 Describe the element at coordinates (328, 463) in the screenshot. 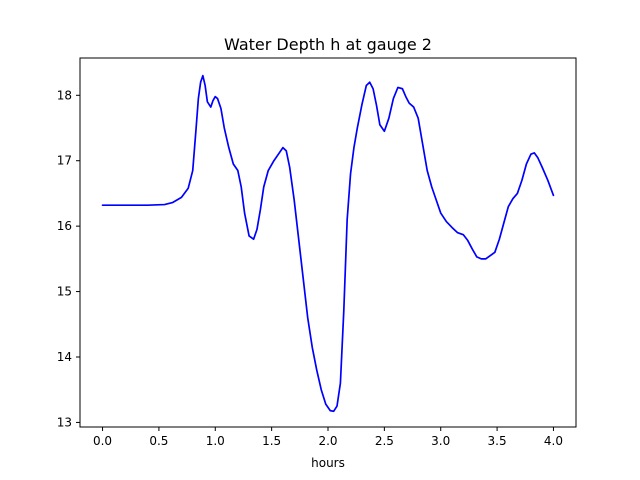

I see `x-axis-label: hours` at that location.